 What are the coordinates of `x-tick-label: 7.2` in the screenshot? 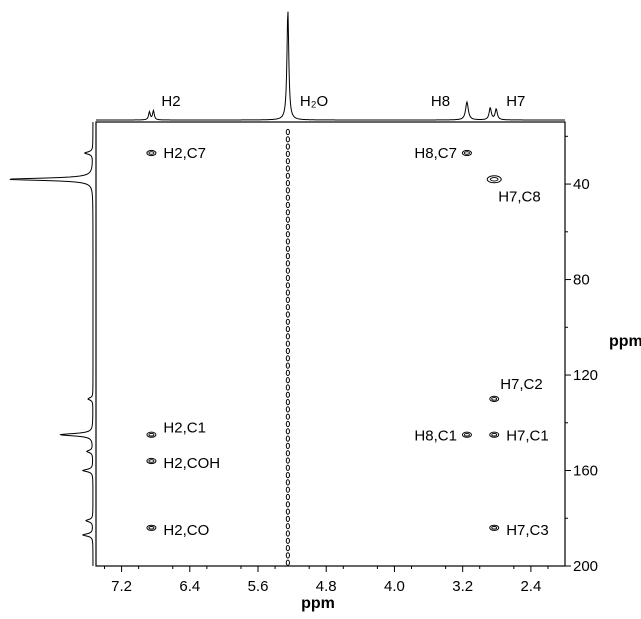 It's located at (121, 586).